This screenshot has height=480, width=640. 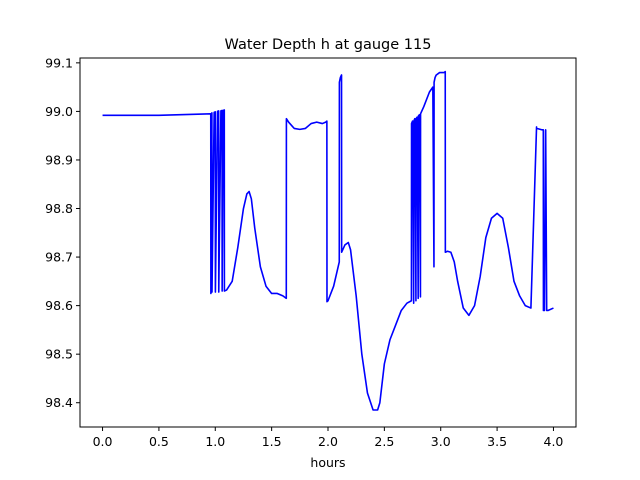 What do you see at coordinates (59, 208) in the screenshot?
I see `y-tick-label: 98.8` at bounding box center [59, 208].